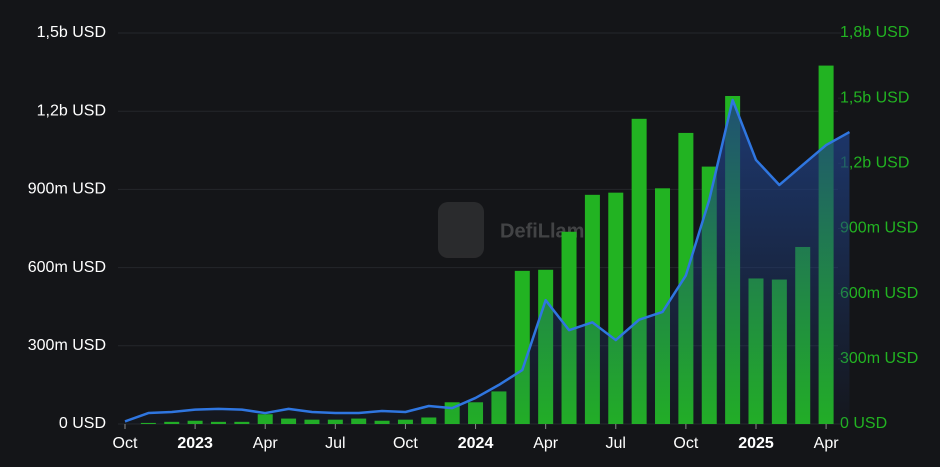 The image size is (940, 467). I want to click on y-tick-label: 600m USD, so click(67, 267).